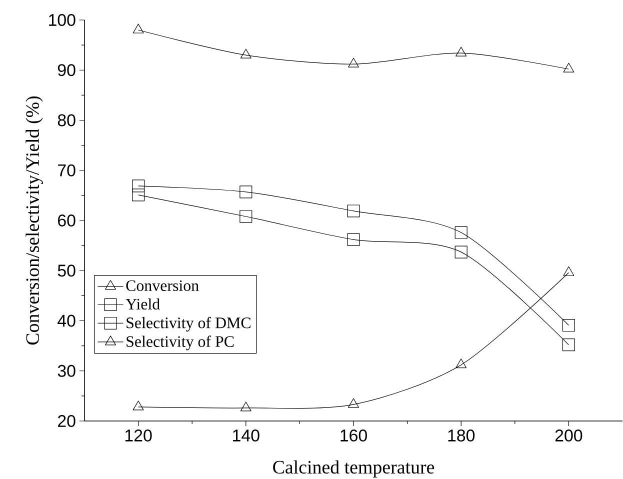 Image resolution: width=623 pixels, height=479 pixels. What do you see at coordinates (67, 170) in the screenshot?
I see `y-tick-label: 70` at bounding box center [67, 170].